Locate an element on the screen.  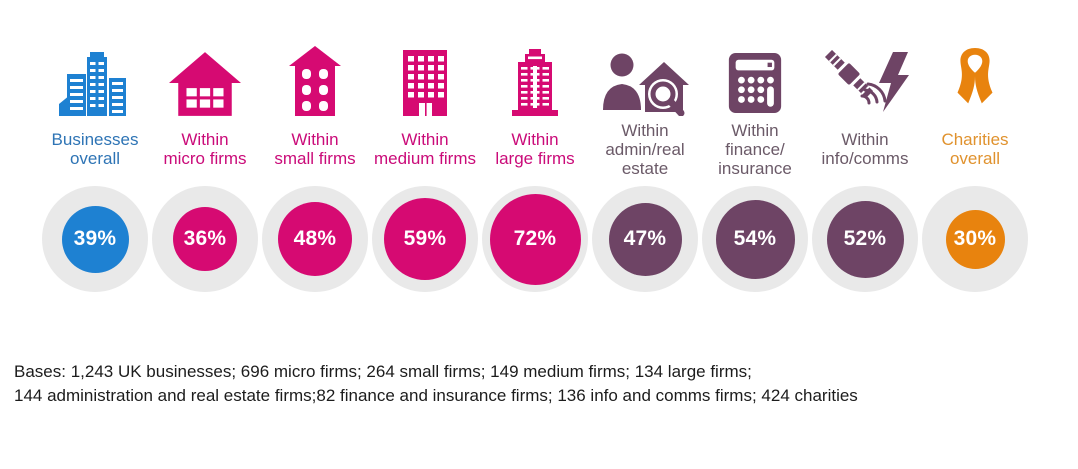
category-label: Within info/comms is located at coordinates (865, 149).